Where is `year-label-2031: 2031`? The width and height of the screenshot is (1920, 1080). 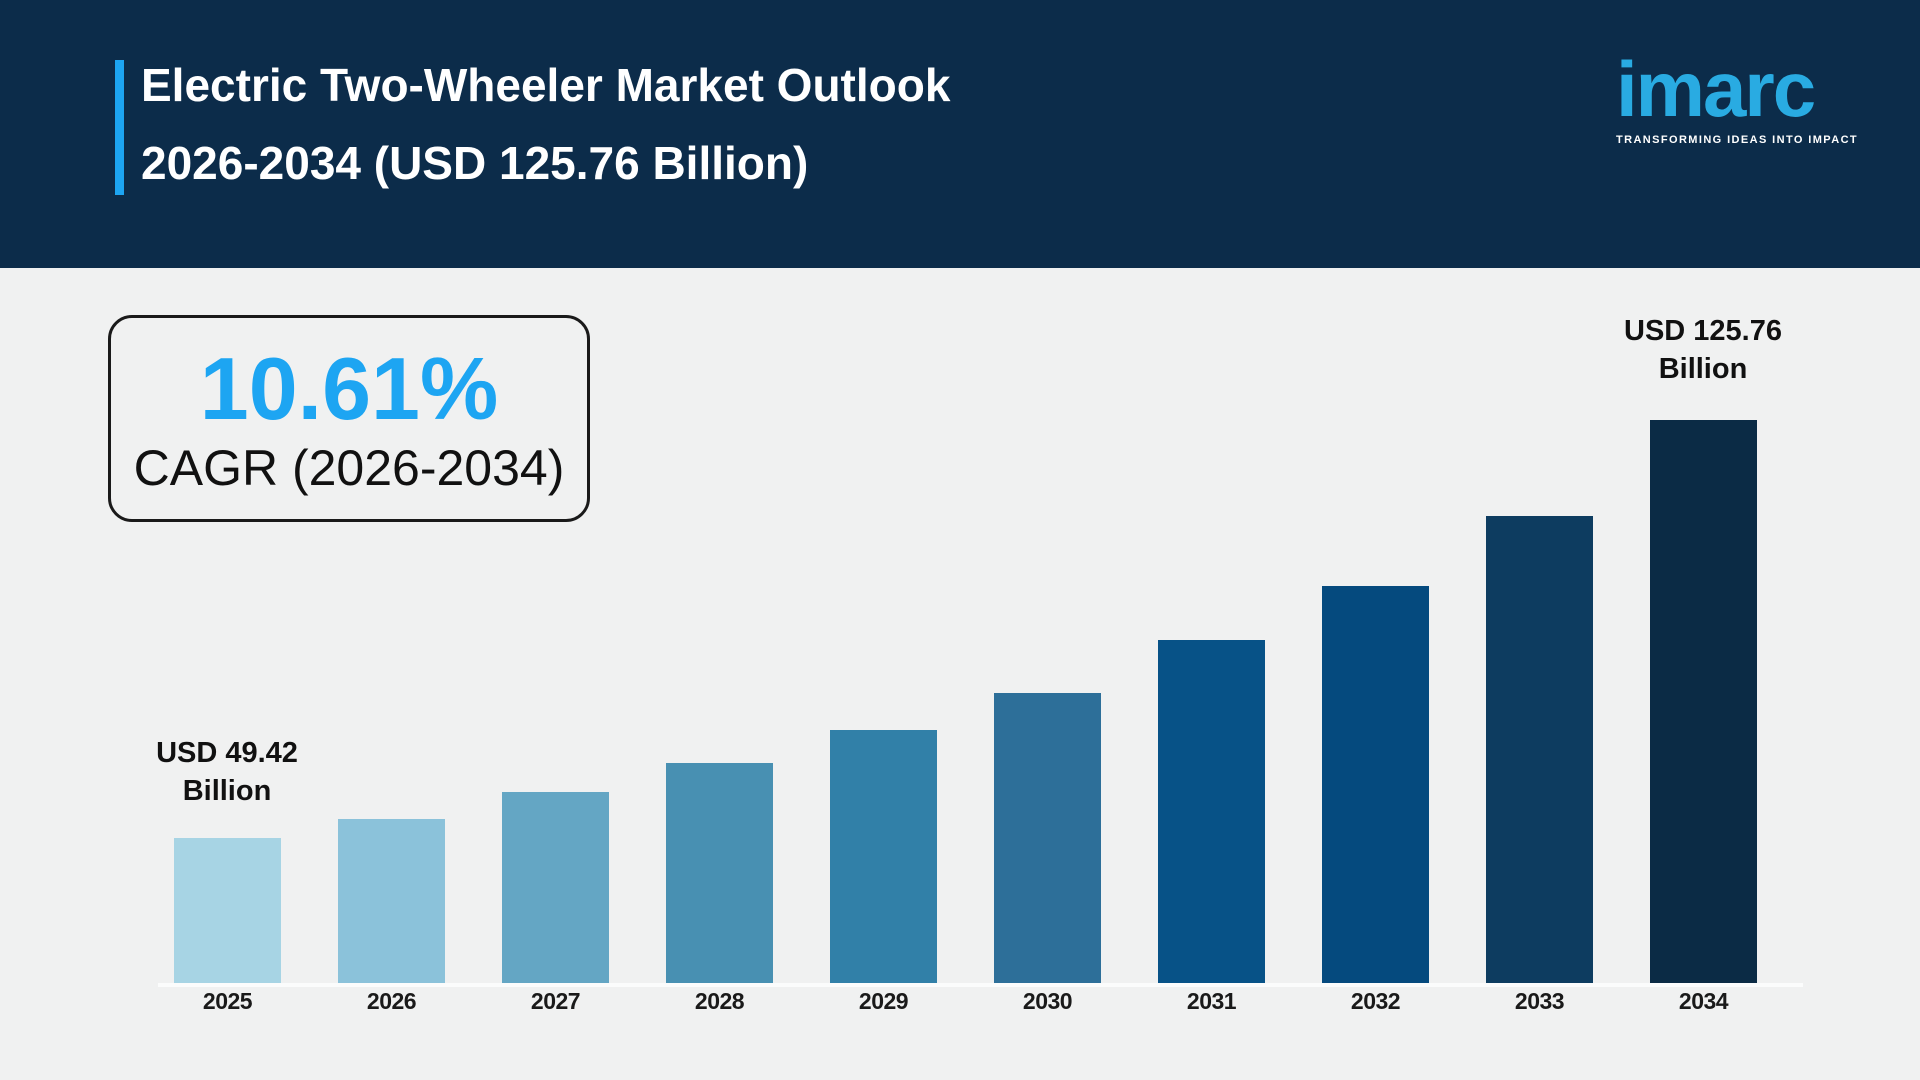
year-label-2031: 2031 is located at coordinates (1211, 1001).